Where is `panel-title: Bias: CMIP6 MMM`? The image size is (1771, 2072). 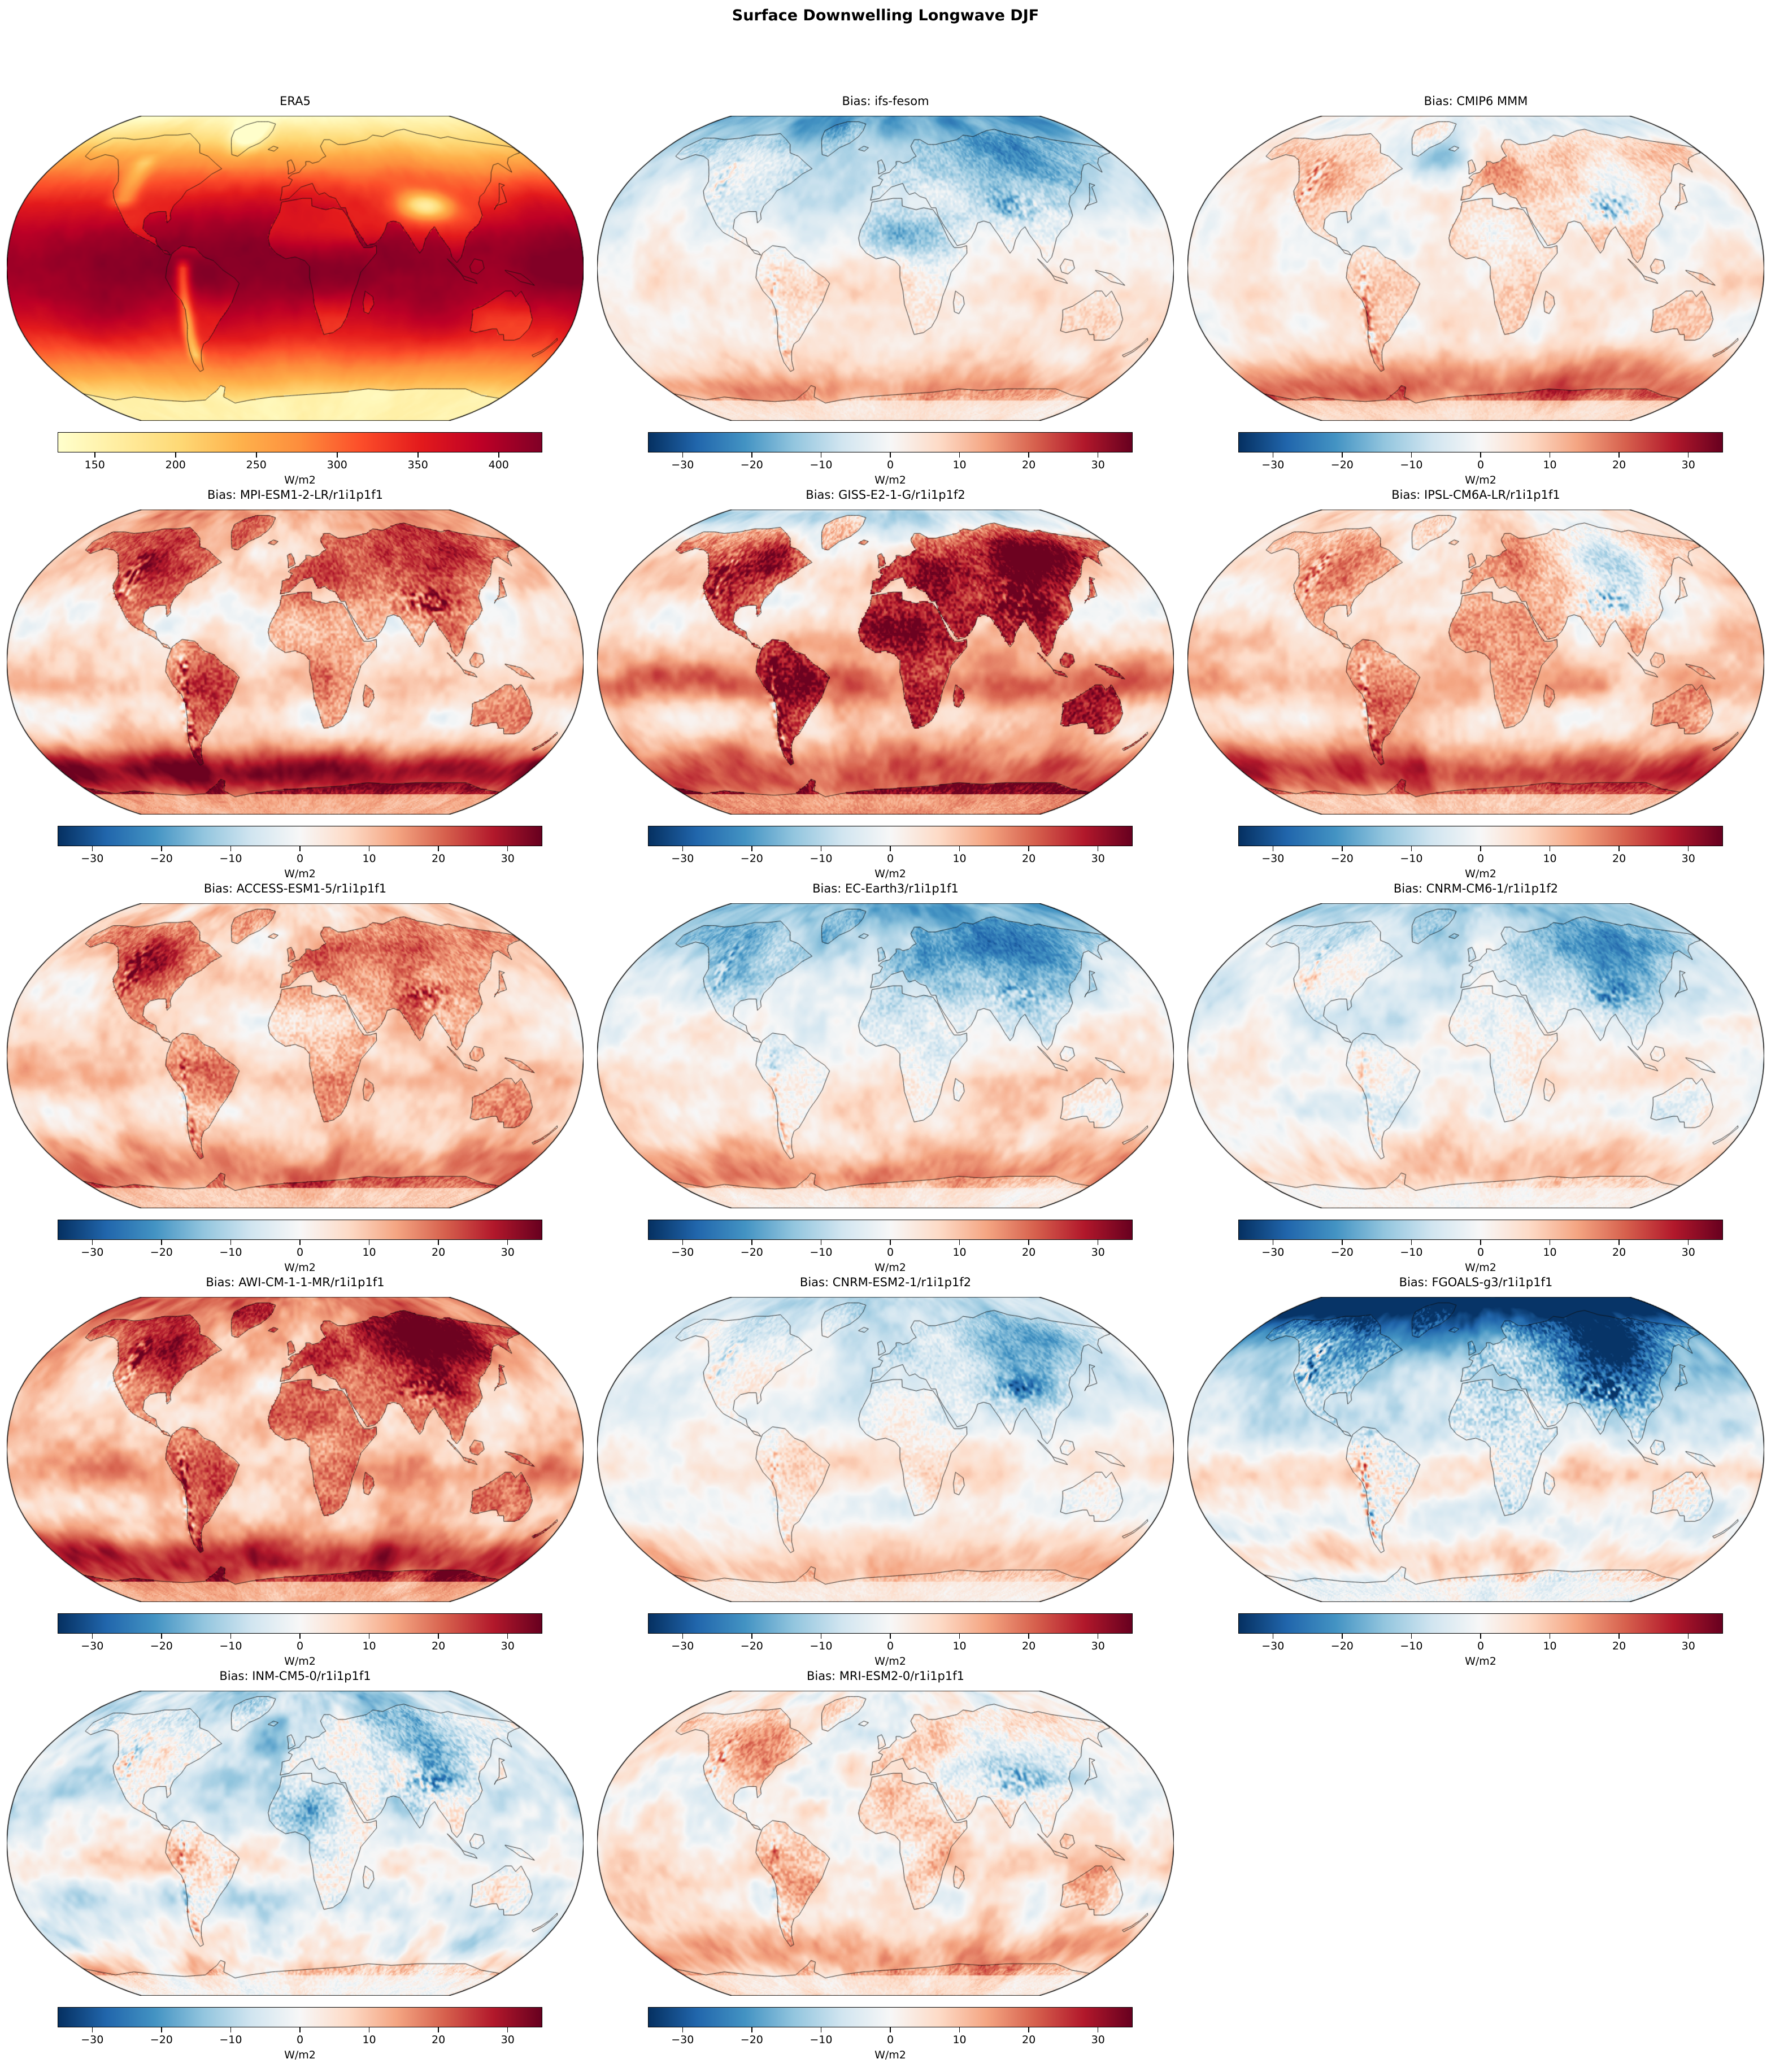
panel-title: Bias: CMIP6 MMM is located at coordinates (1476, 101).